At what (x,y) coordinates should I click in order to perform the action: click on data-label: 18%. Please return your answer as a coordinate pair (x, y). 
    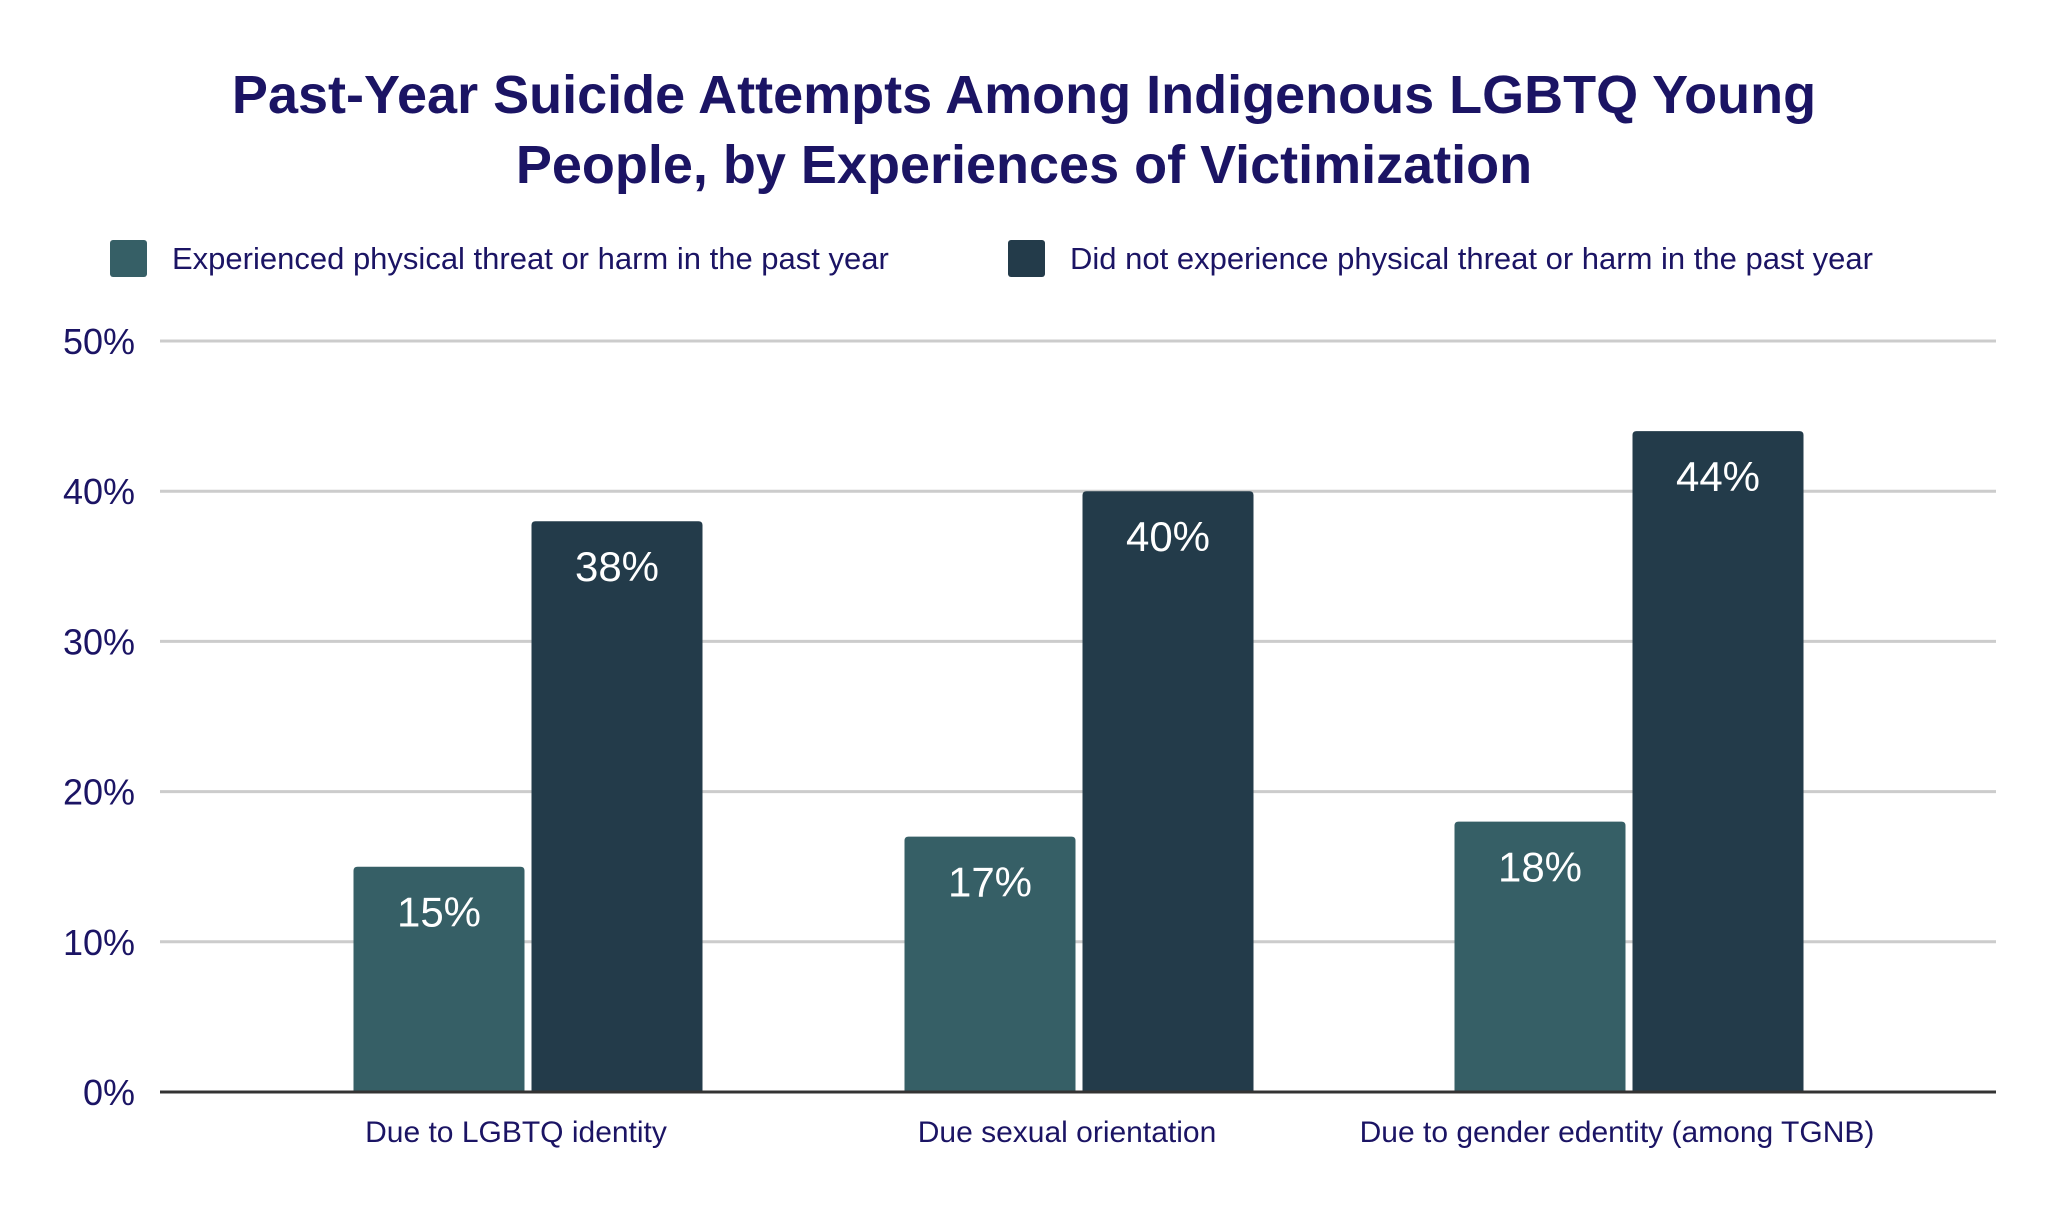
    Looking at the image, I should click on (1540, 867).